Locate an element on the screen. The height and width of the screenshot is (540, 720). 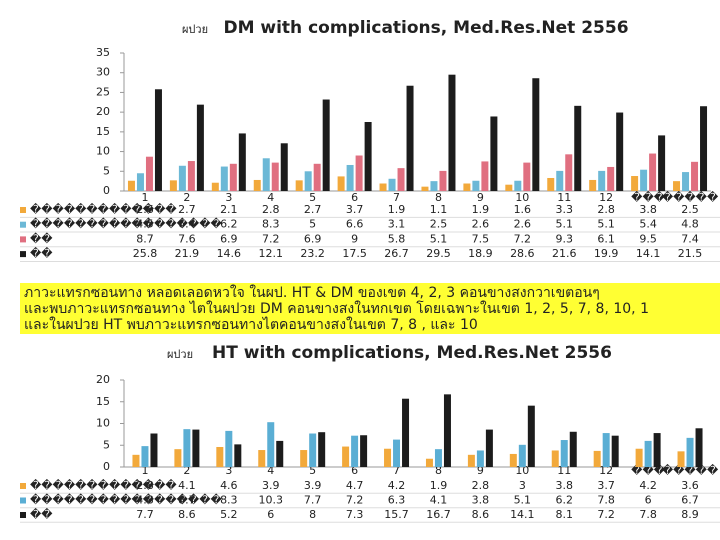
table-value: 8 is located at coordinates (312, 514).